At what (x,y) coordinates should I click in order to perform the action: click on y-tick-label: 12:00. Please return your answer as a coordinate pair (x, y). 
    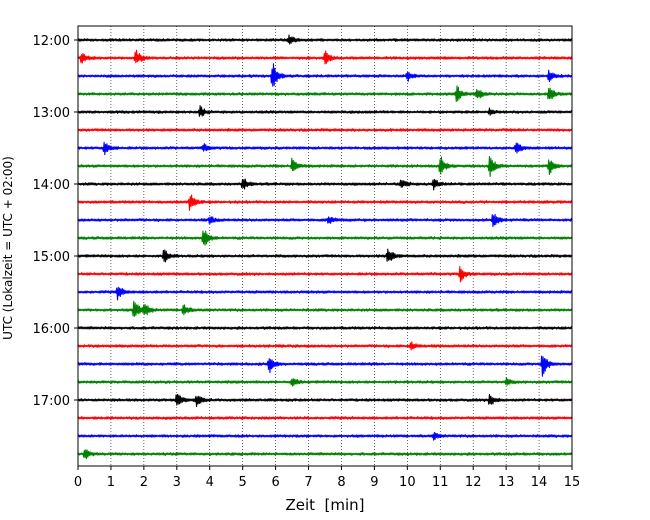
    Looking at the image, I should click on (51, 41).